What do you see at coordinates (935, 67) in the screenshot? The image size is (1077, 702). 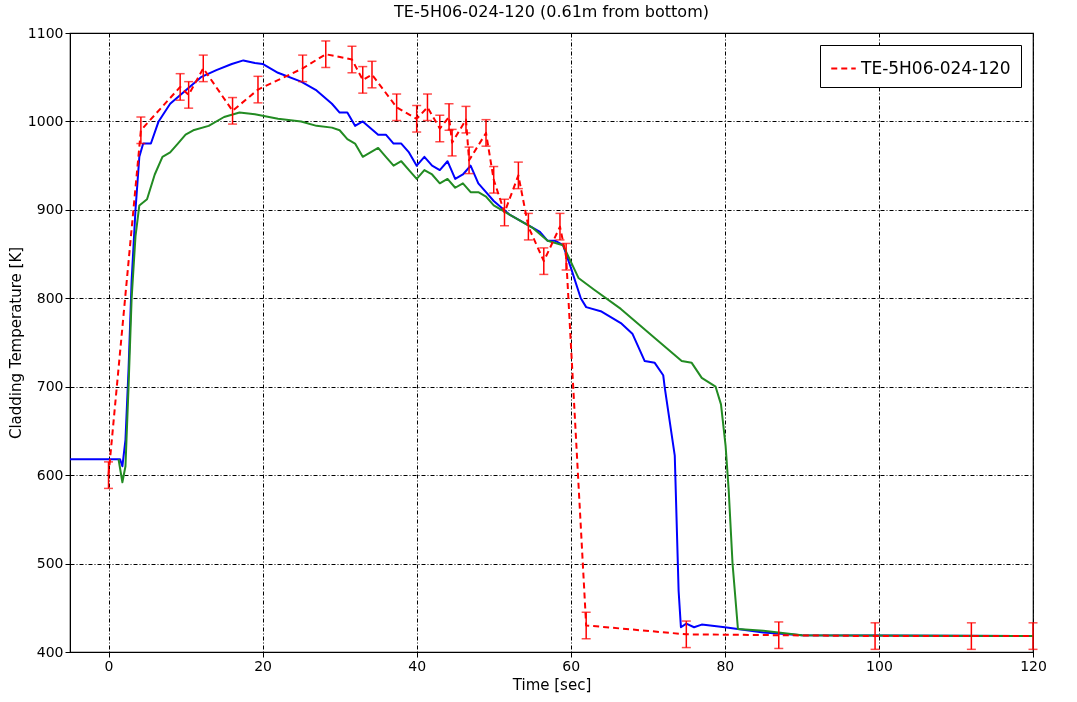 I see `legend-label: TE-5H06-024-120` at bounding box center [935, 67].